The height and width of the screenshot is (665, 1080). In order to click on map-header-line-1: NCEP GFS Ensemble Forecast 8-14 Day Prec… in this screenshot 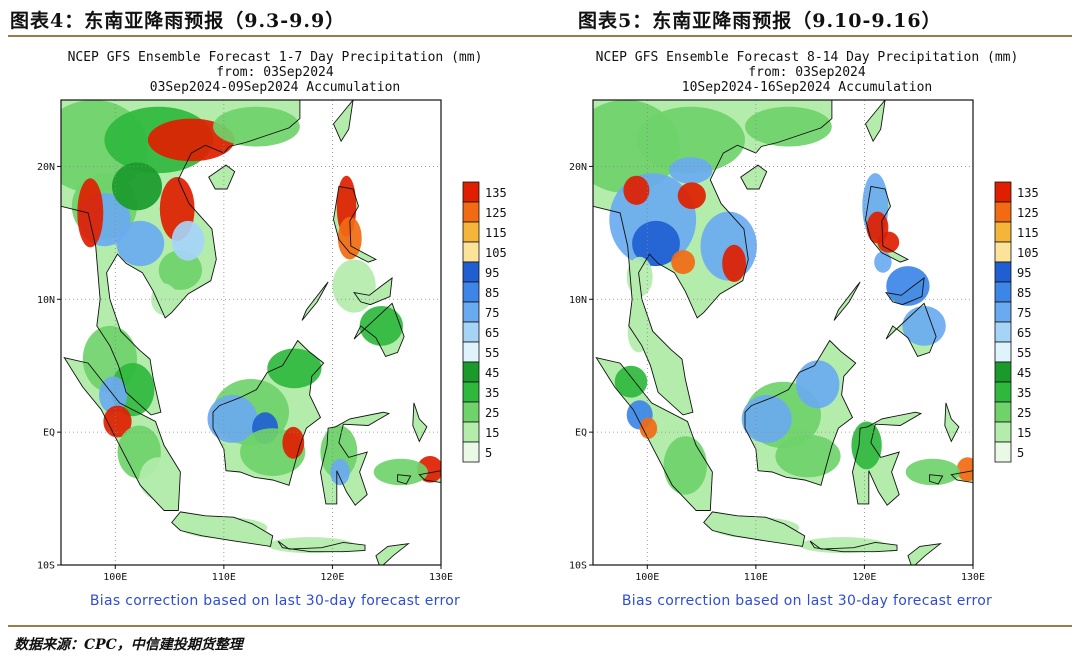, I will do `click(807, 57)`.